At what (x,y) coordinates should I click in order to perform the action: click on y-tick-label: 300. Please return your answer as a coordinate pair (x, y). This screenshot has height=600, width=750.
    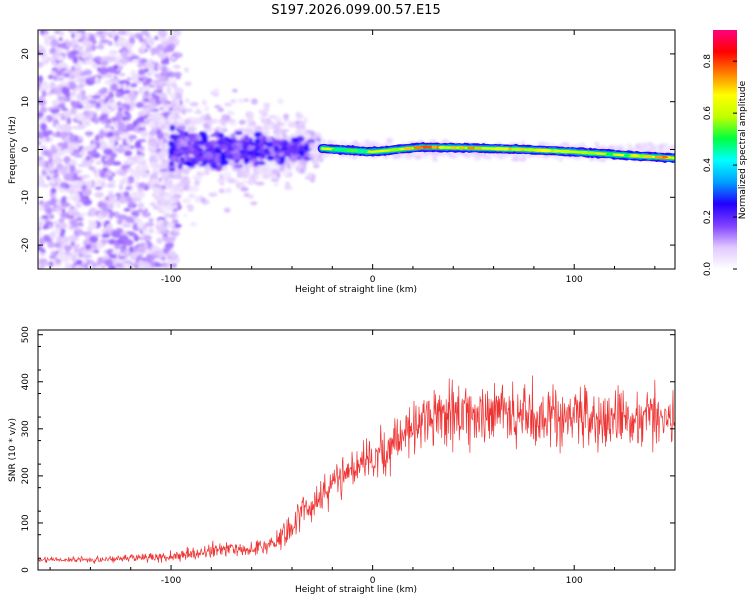
    Looking at the image, I should click on (26, 428).